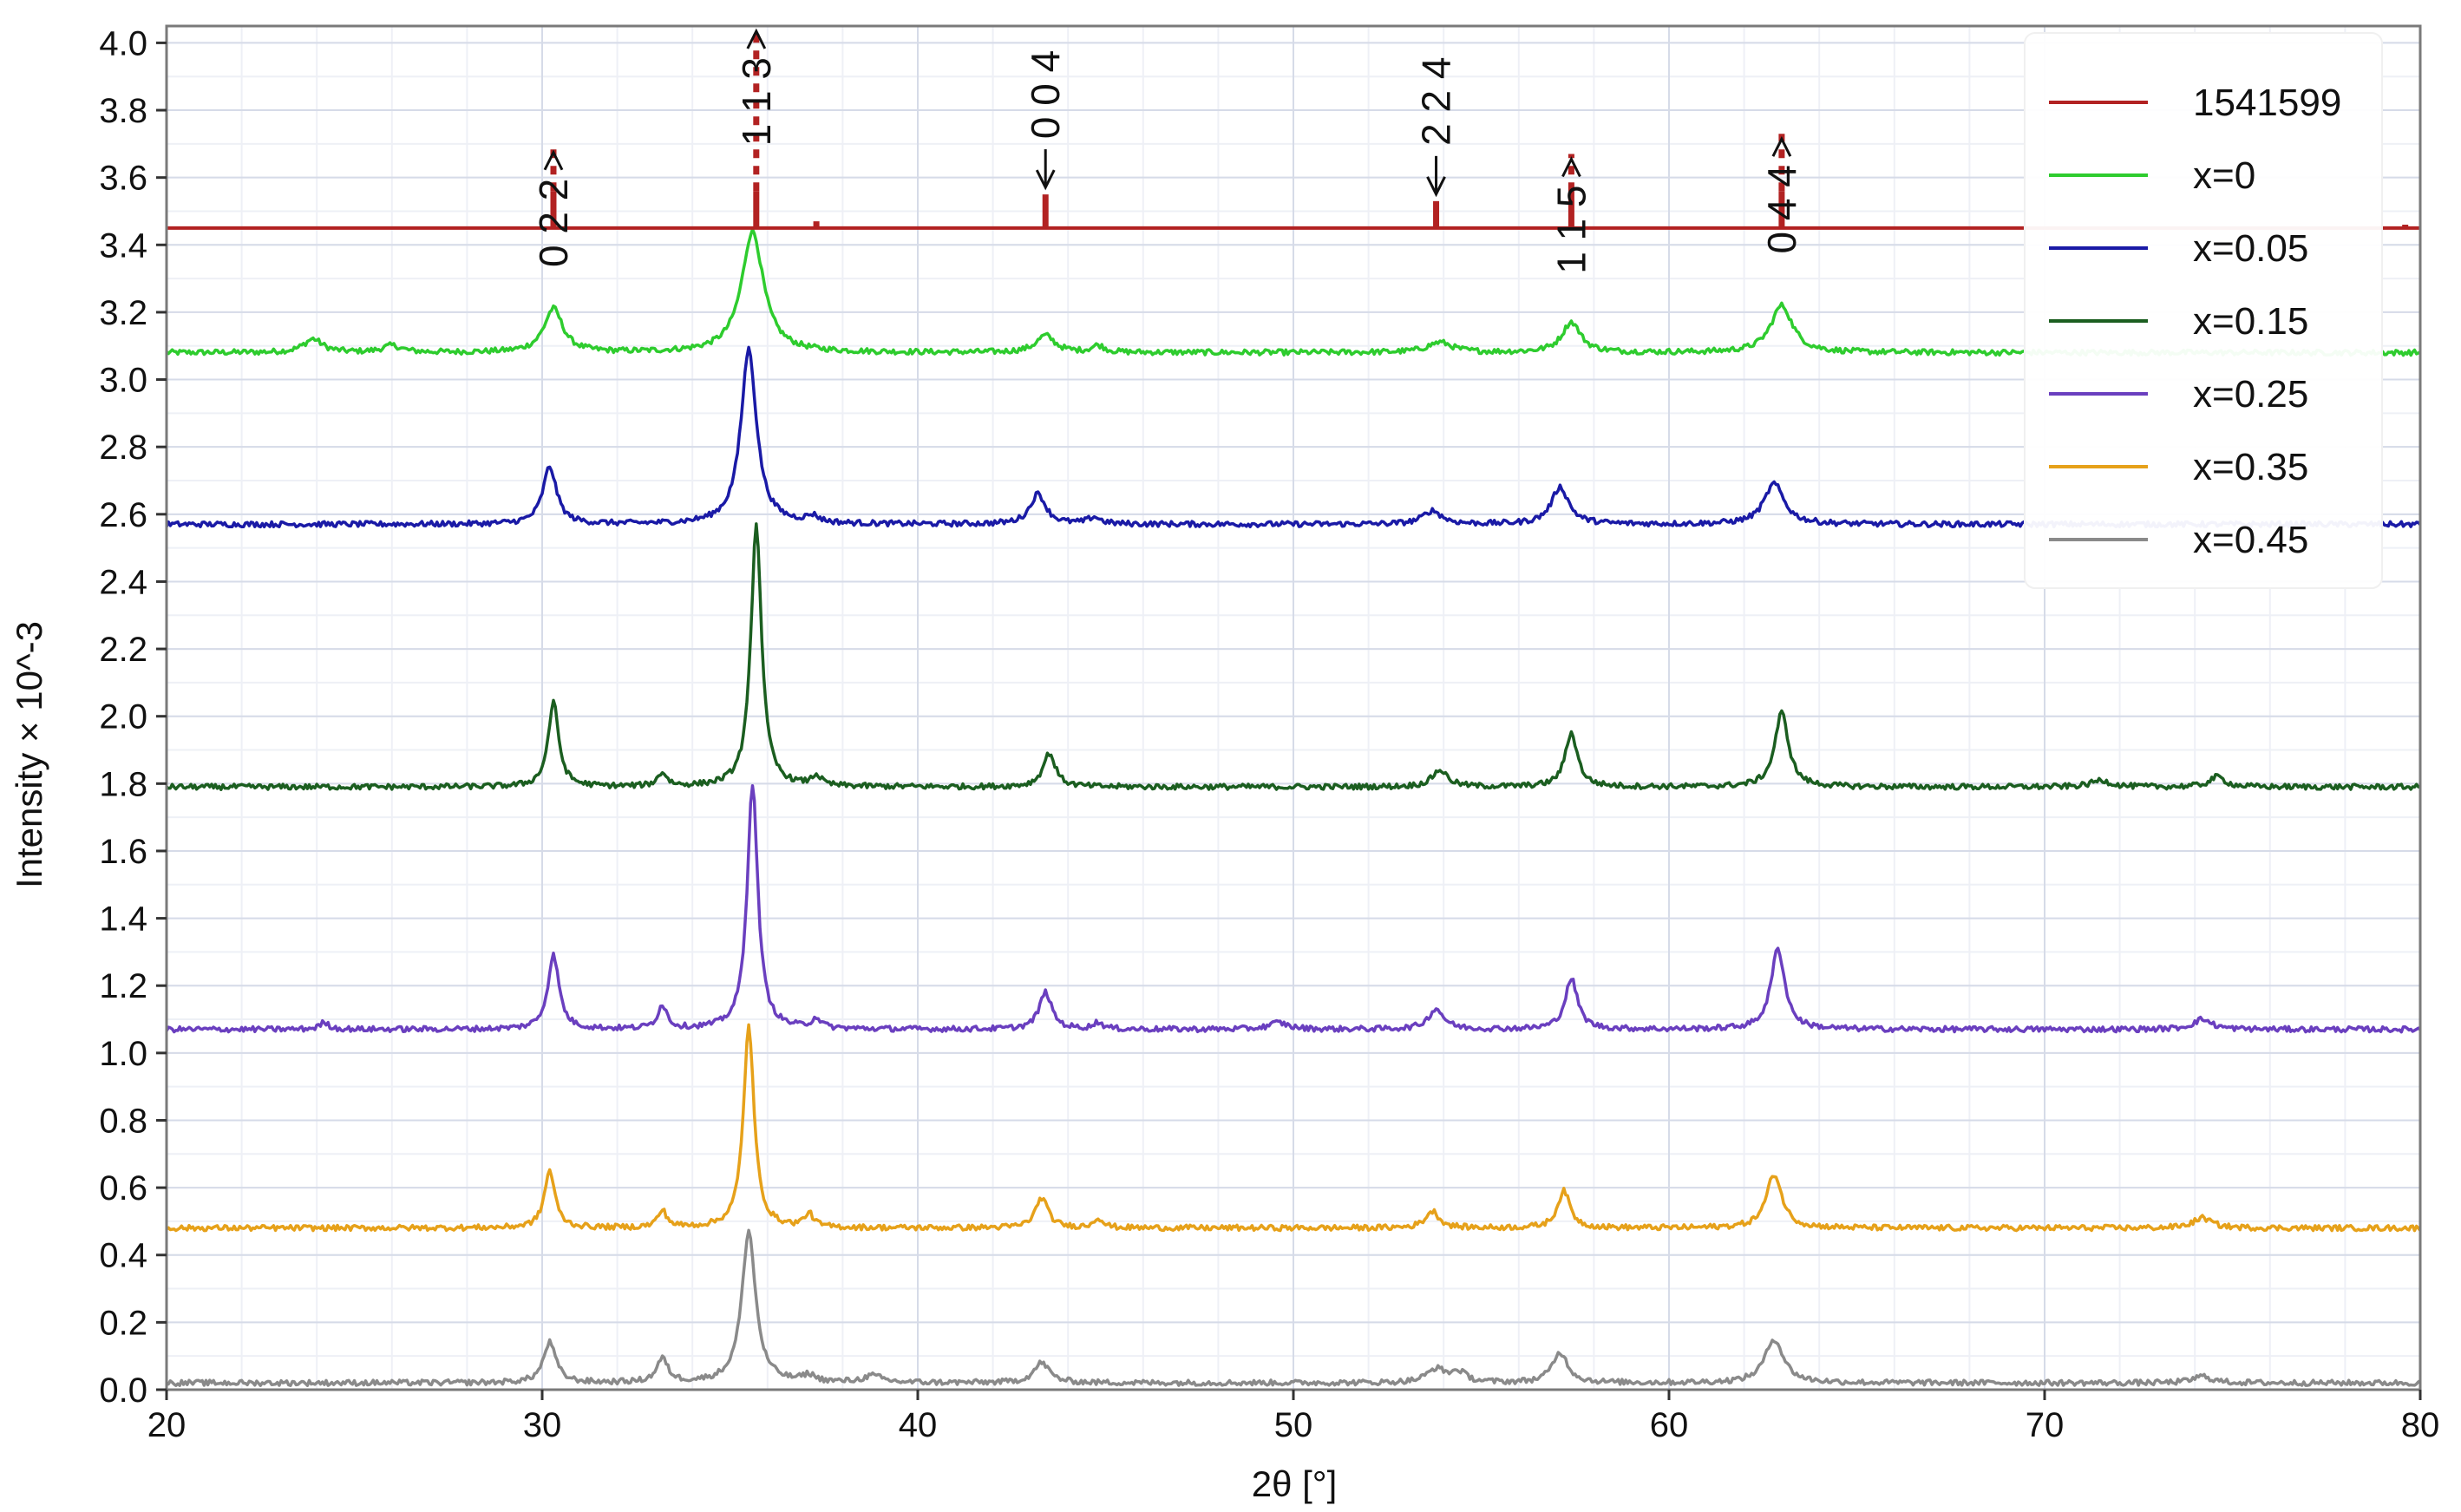 Image resolution: width=2461 pixels, height=1512 pixels. Describe the element at coordinates (123, 448) in the screenshot. I see `y-tick-label: 2.8` at that location.